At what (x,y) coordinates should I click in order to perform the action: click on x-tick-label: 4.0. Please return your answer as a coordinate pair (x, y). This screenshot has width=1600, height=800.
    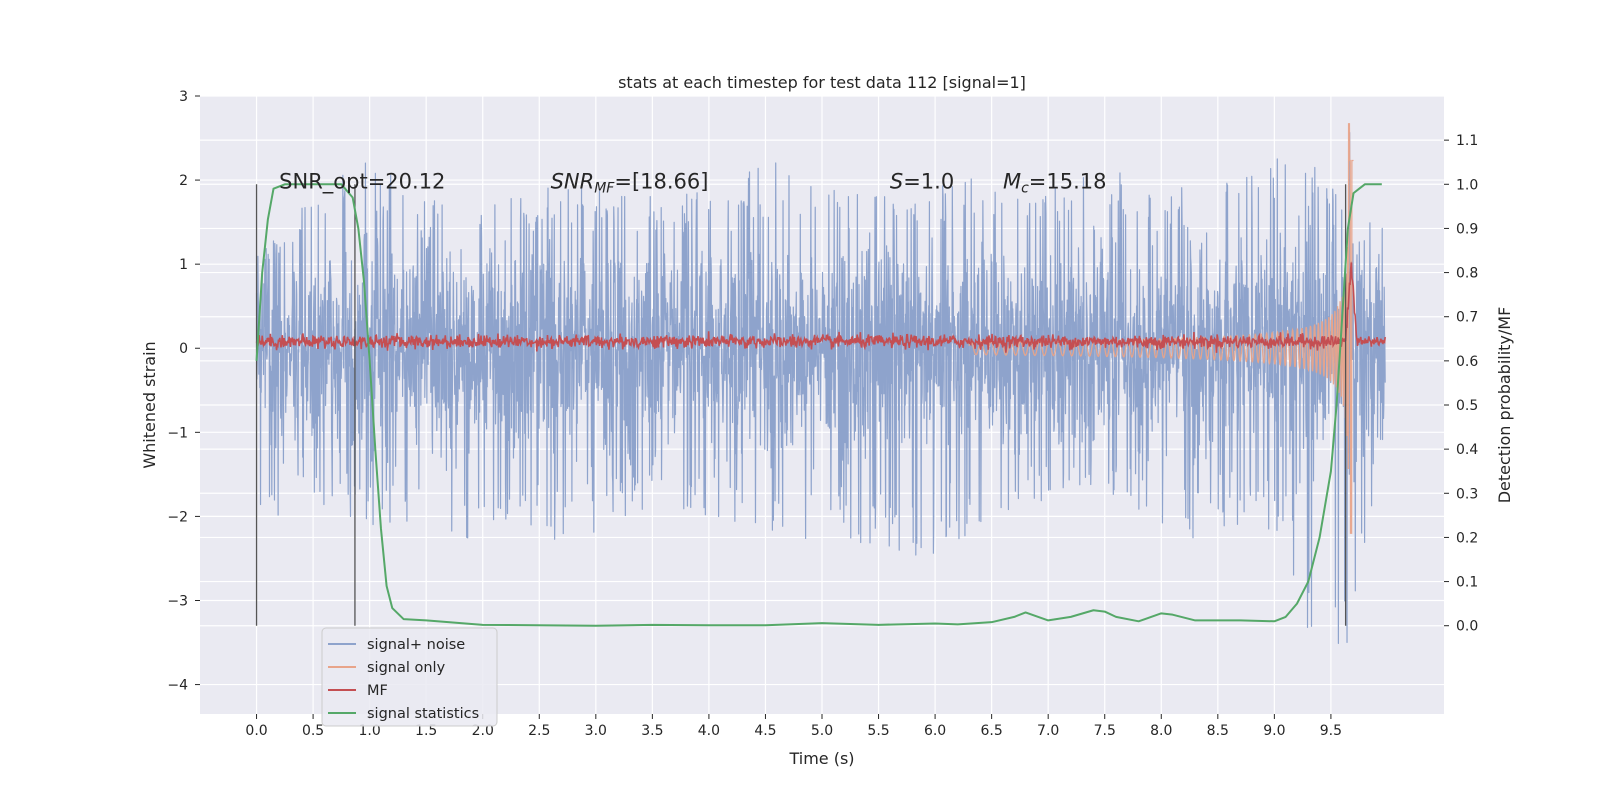
    Looking at the image, I should click on (709, 731).